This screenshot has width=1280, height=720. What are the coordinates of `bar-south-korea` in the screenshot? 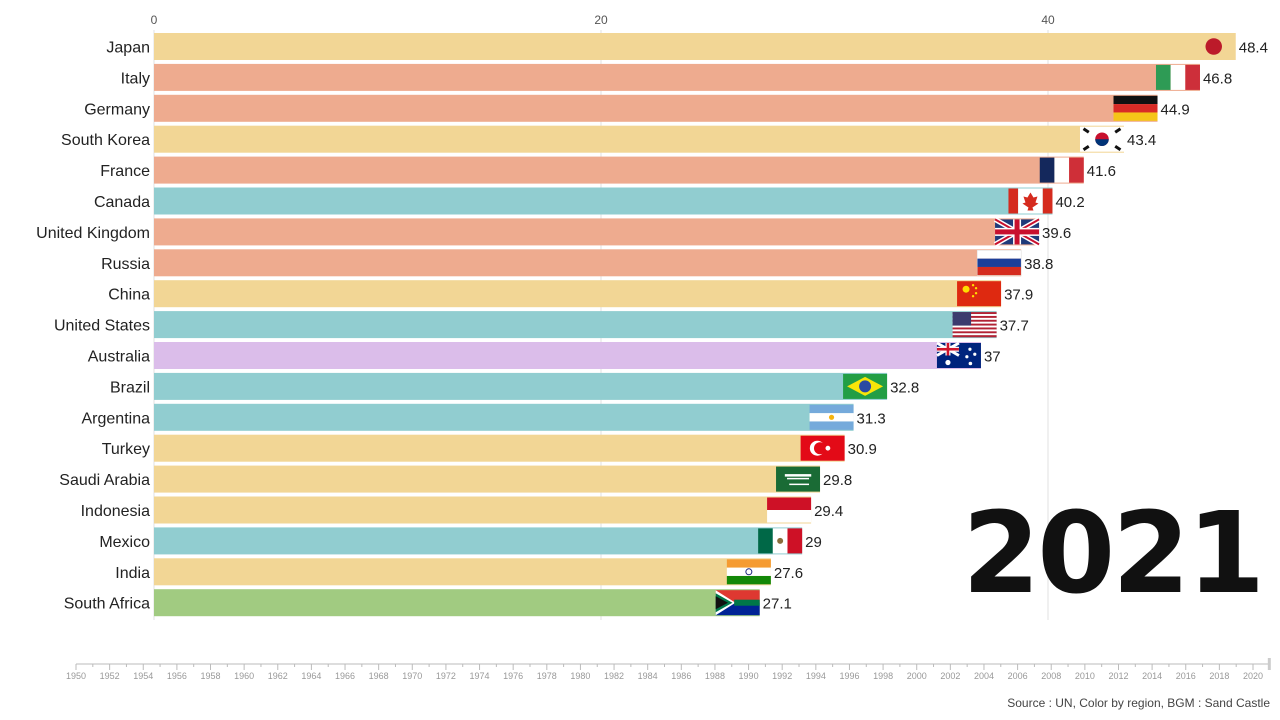 It's located at (639, 139).